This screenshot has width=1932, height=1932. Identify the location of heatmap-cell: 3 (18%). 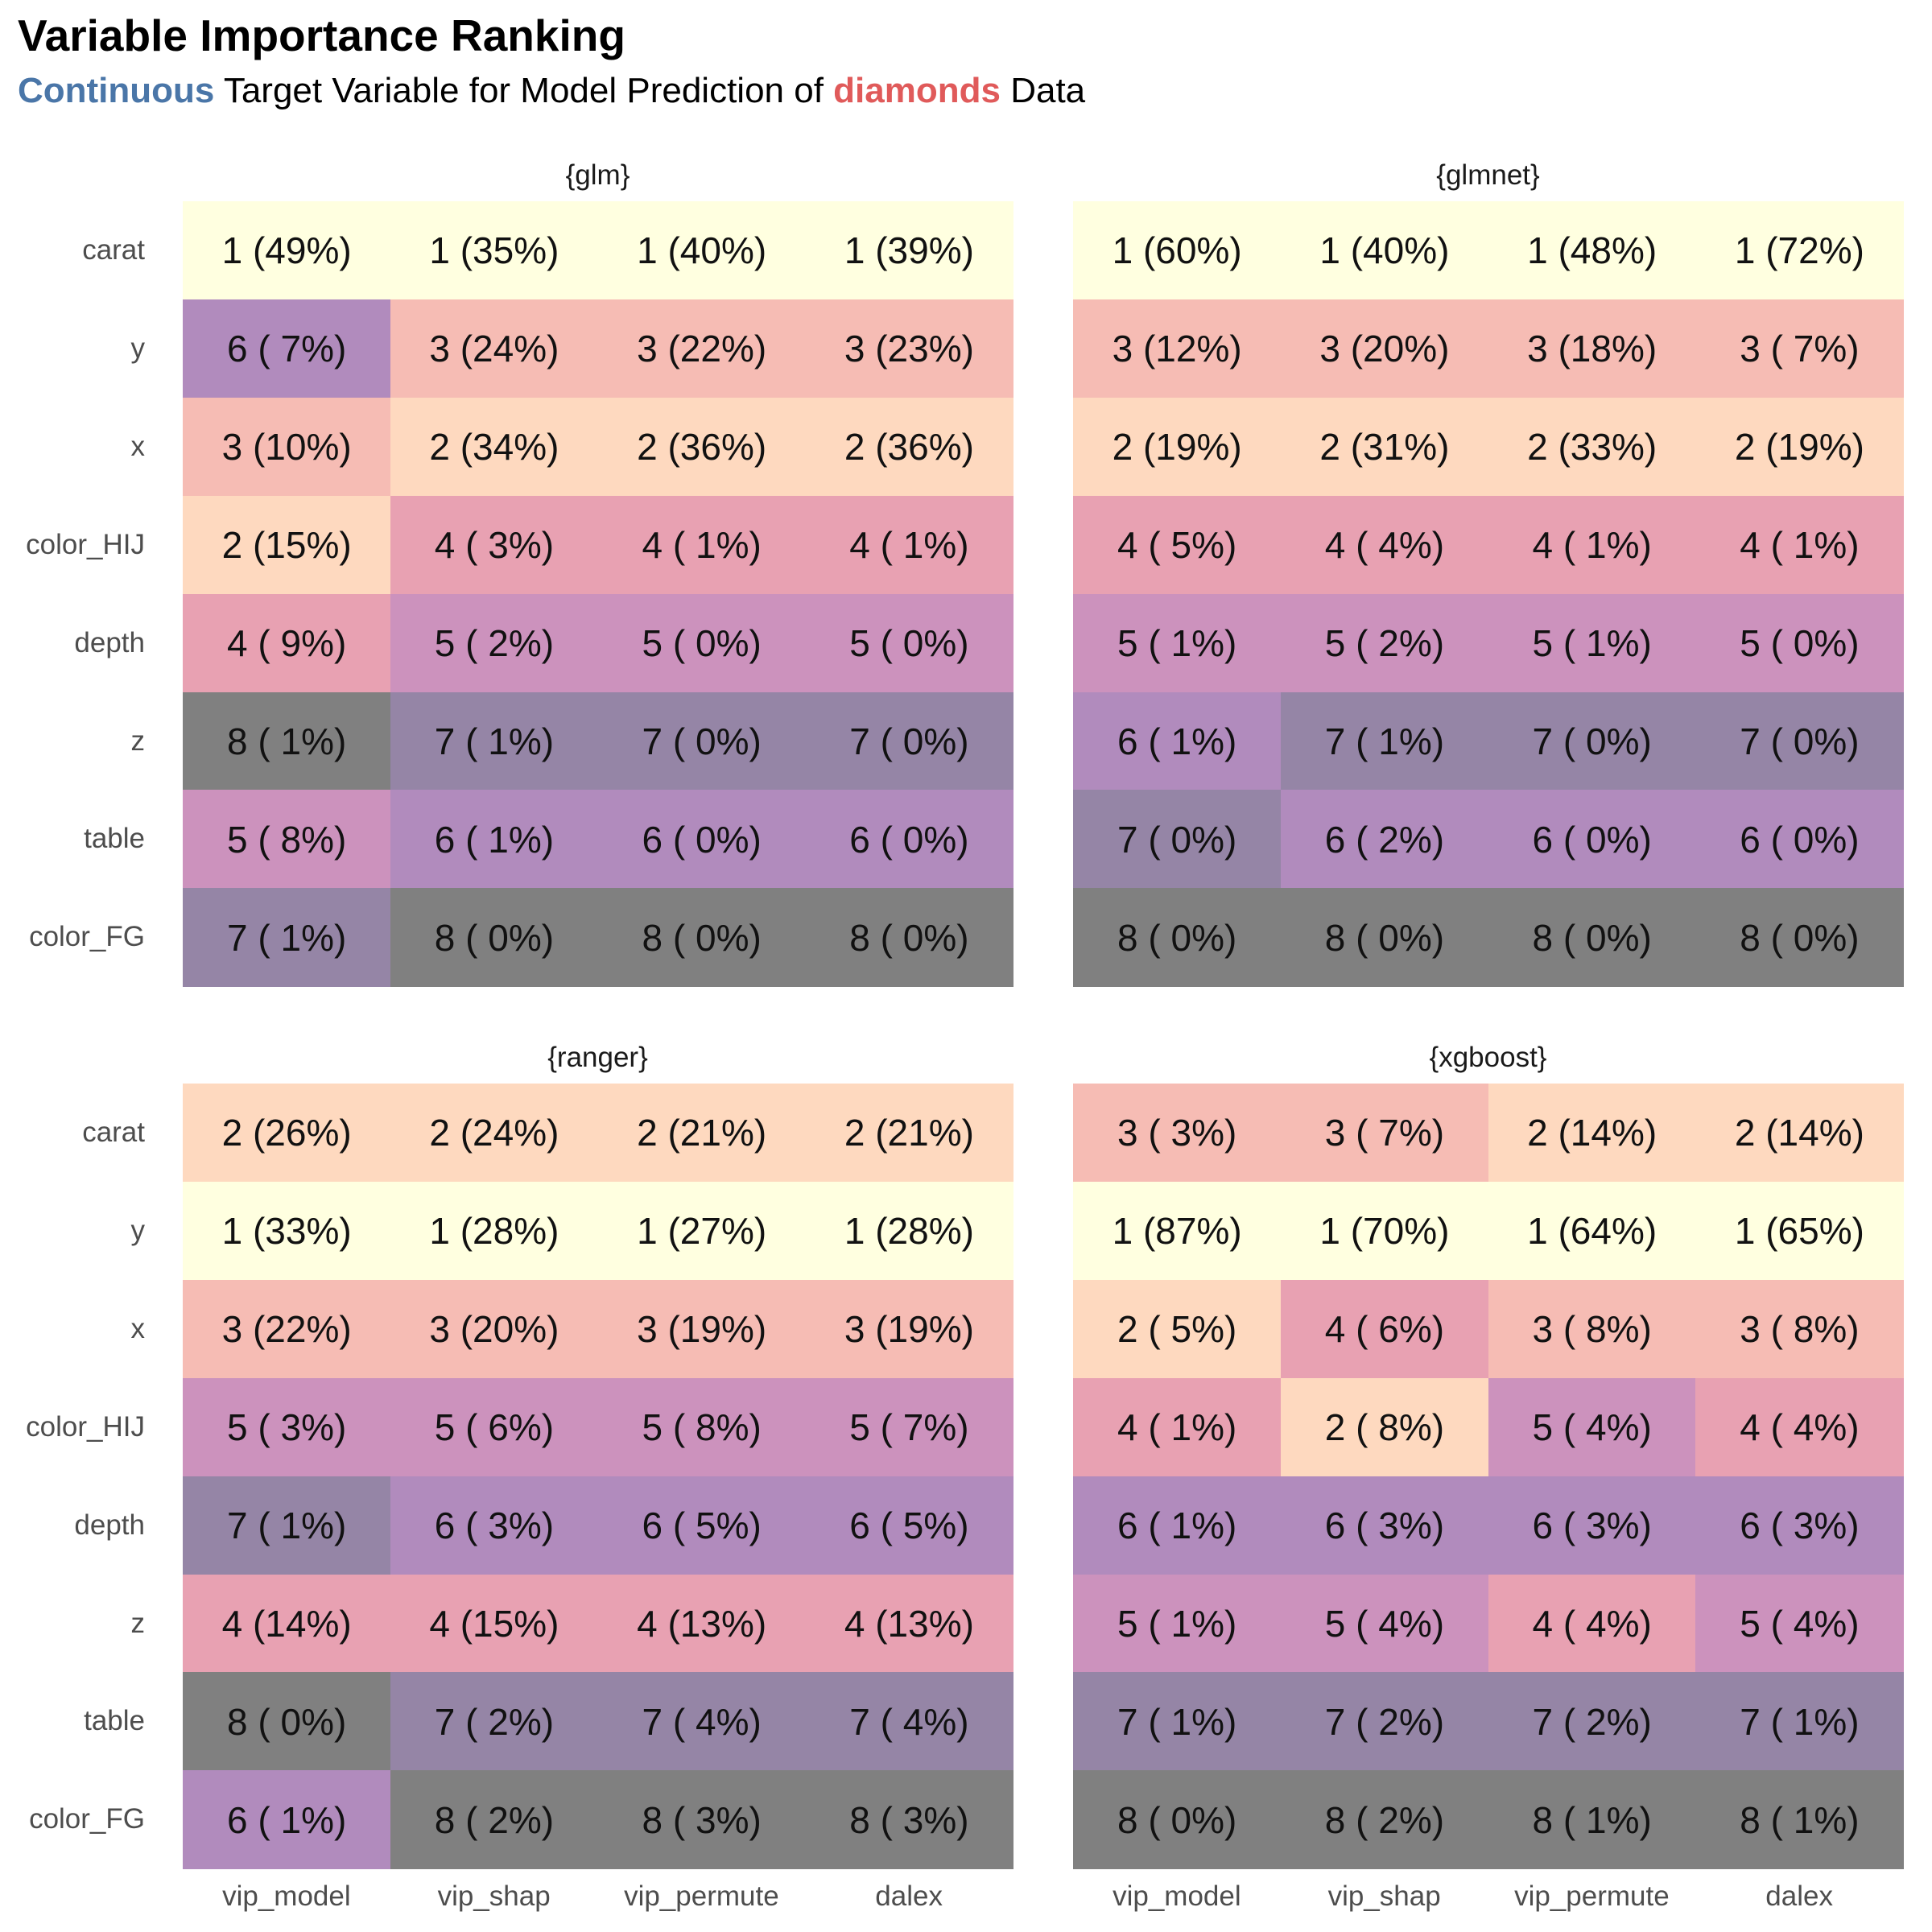
(1592, 348).